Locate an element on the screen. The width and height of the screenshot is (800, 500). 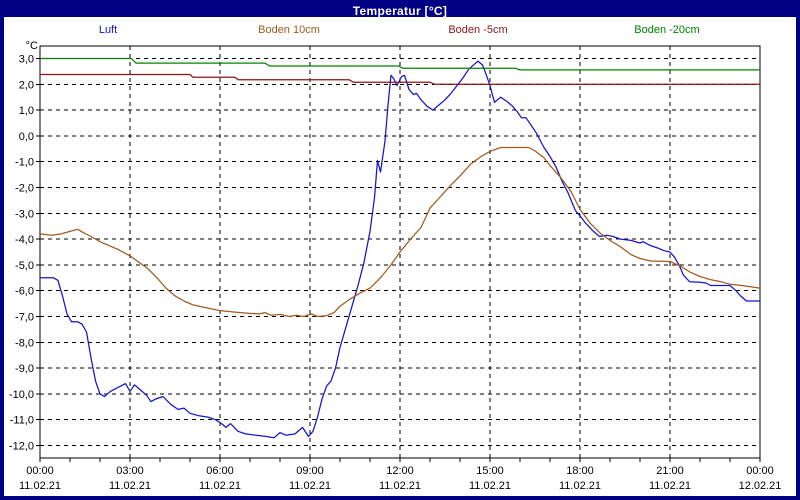
x-tick-date-label: 12.02.21 is located at coordinates (760, 486).